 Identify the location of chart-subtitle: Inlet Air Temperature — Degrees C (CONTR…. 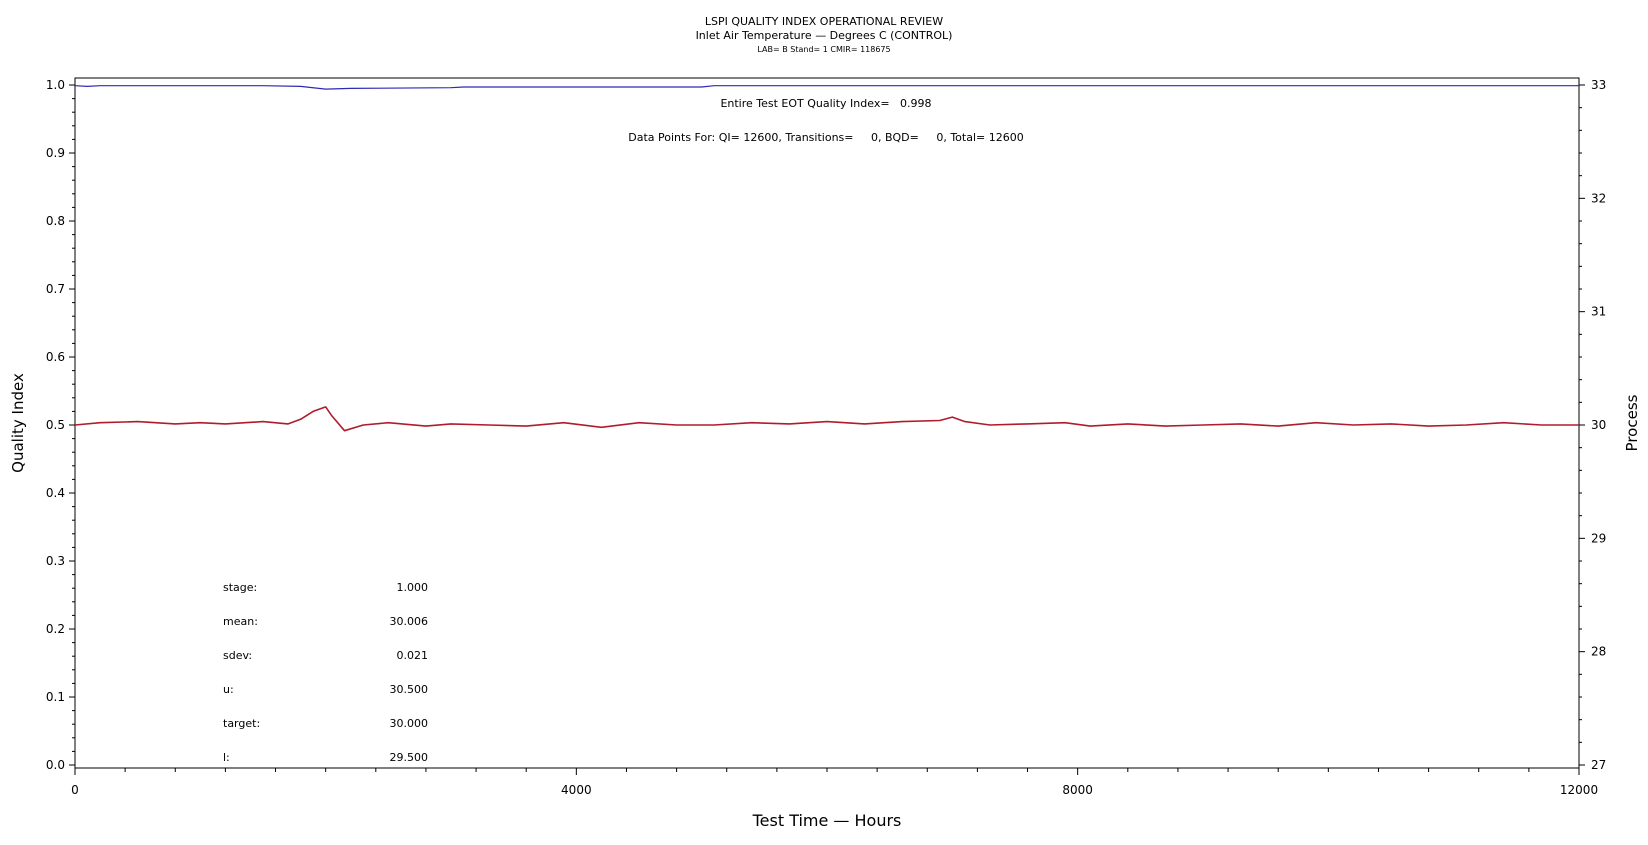
(824, 35).